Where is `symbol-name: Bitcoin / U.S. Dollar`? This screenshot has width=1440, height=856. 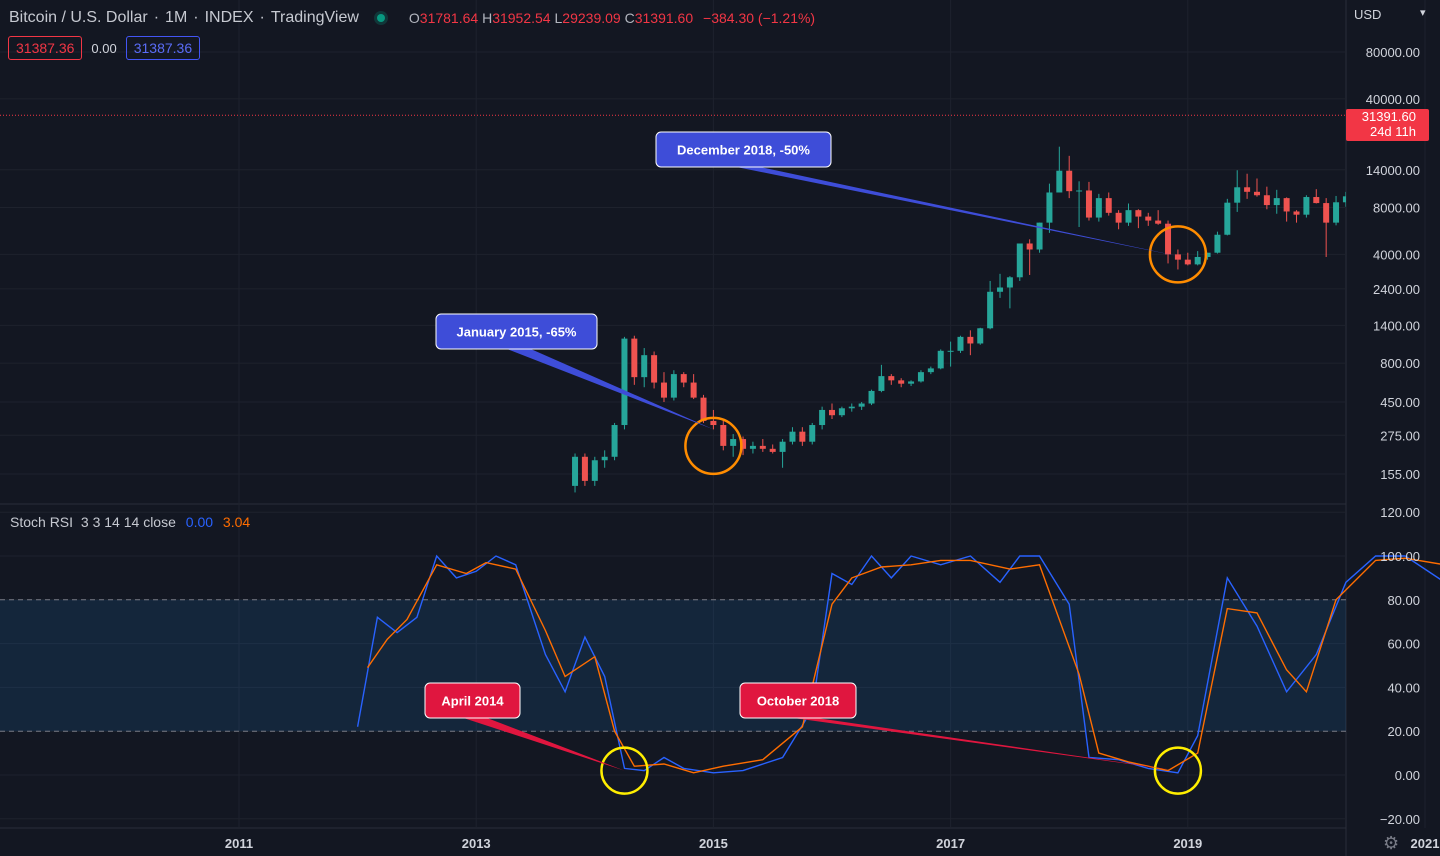 symbol-name: Bitcoin / U.S. Dollar is located at coordinates (78, 17).